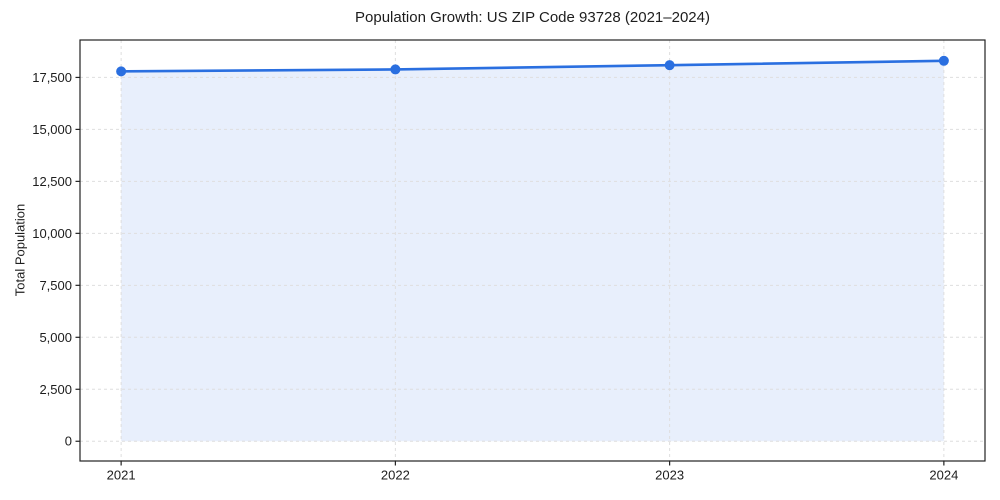 Image resolution: width=1000 pixels, height=500 pixels. Describe the element at coordinates (395, 475) in the screenshot. I see `x-tick-label-2022: 2022` at that location.